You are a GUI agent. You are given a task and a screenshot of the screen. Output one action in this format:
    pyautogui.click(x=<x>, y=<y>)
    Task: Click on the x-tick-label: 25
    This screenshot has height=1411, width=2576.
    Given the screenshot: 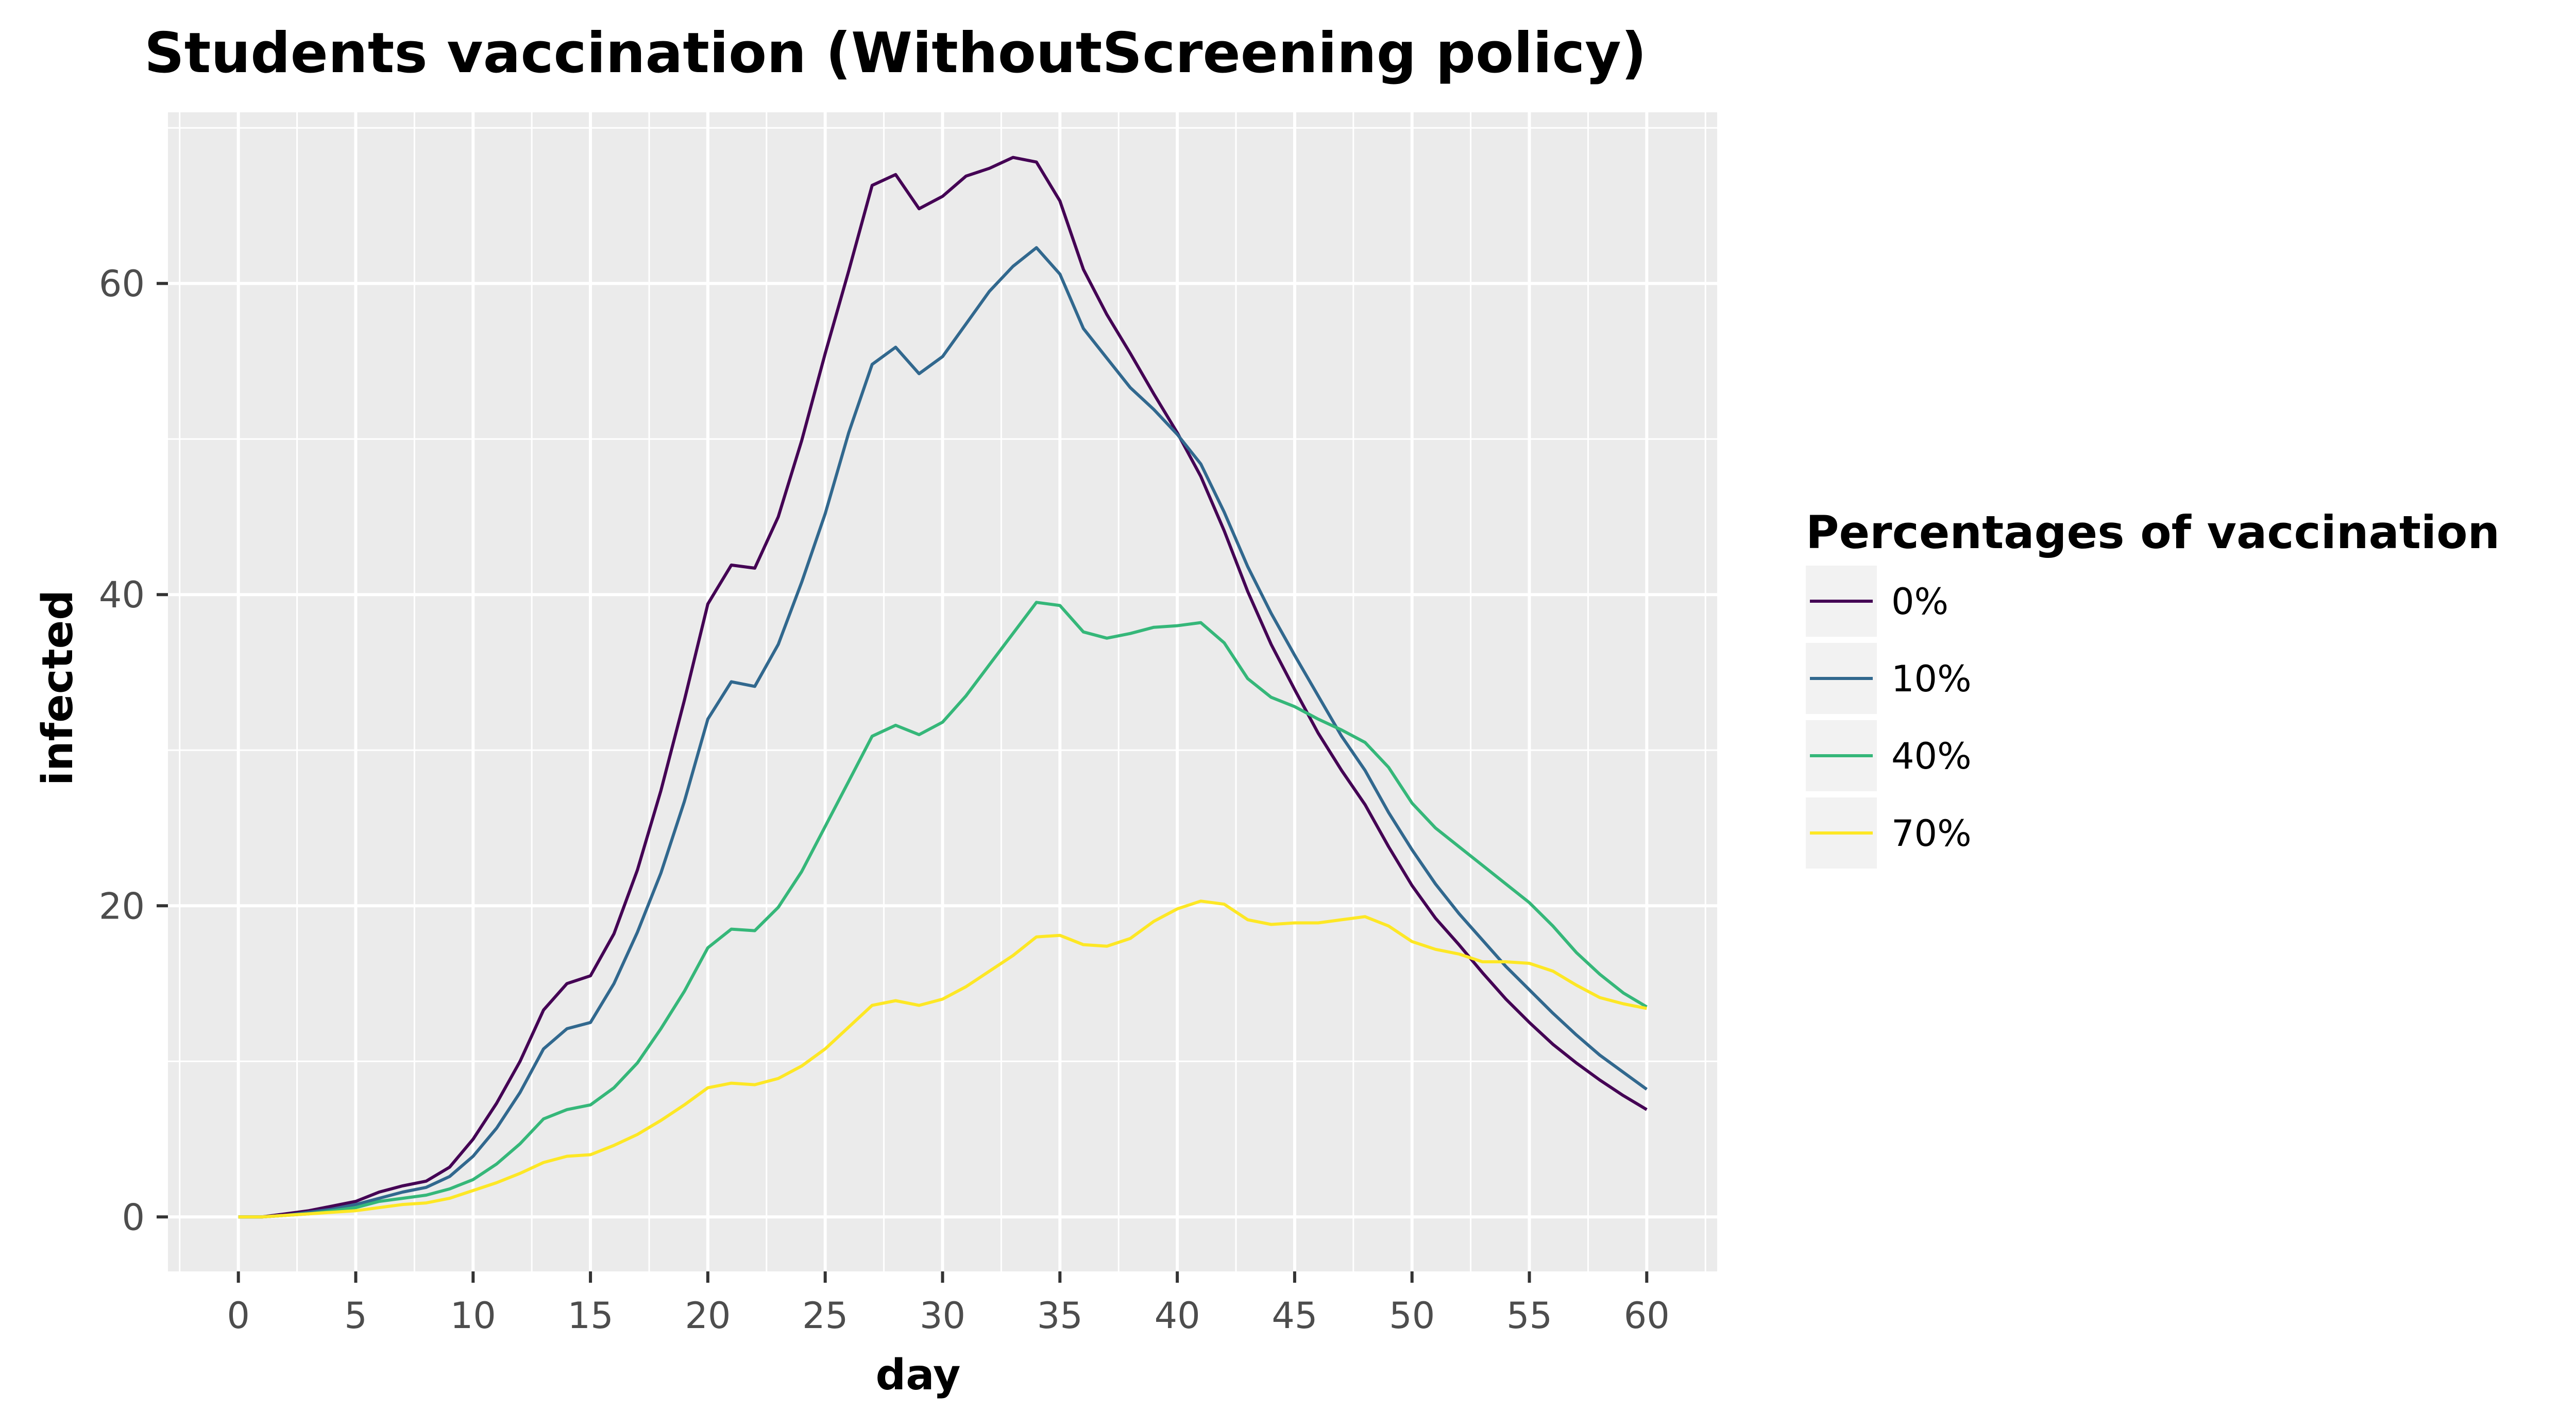 What is the action you would take?
    pyautogui.click(x=825, y=1316)
    